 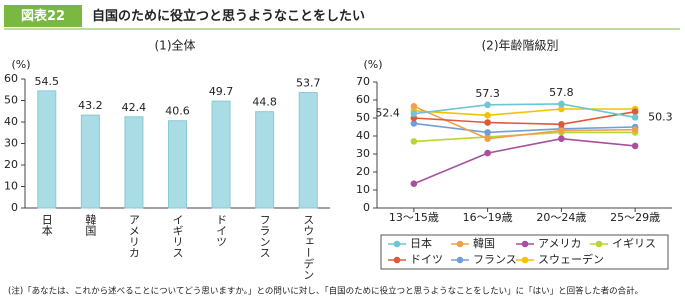 What do you see at coordinates (46, 225) in the screenshot?
I see `x-tick-label: 日本` at bounding box center [46, 225].